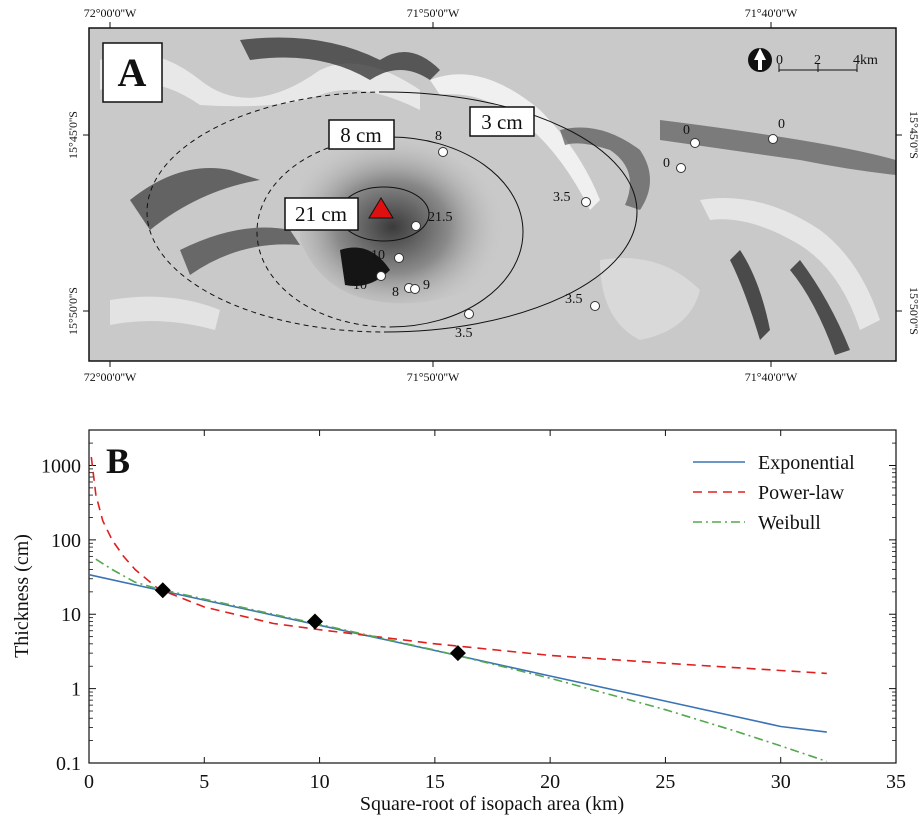 The image size is (919, 825). Describe the element at coordinates (913, 135) in the screenshot. I see `lat-label-right: 15°45'0''S` at that location.